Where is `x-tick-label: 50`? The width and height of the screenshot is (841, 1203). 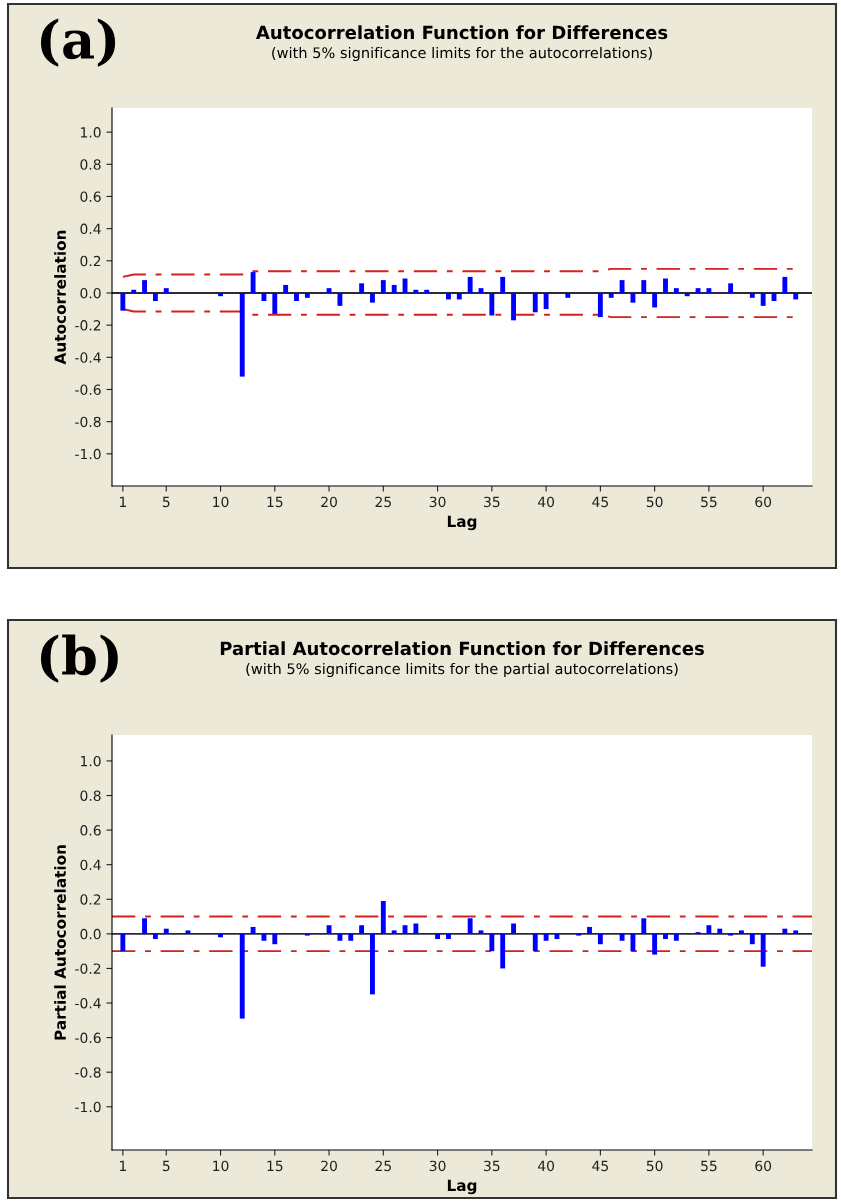 x-tick-label: 50 is located at coordinates (654, 502).